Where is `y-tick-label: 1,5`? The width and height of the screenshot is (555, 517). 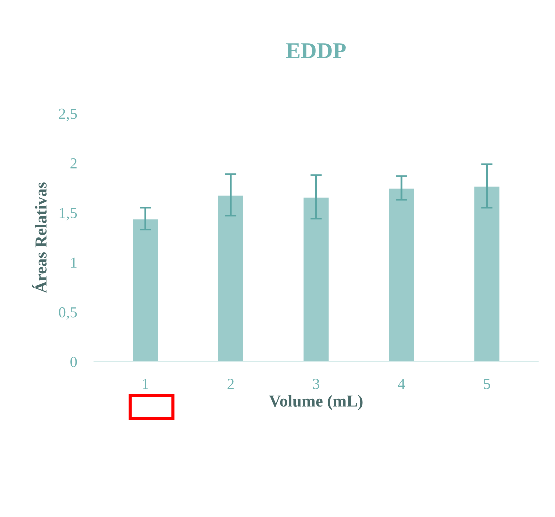
y-tick-label: 1,5 is located at coordinates (69, 214).